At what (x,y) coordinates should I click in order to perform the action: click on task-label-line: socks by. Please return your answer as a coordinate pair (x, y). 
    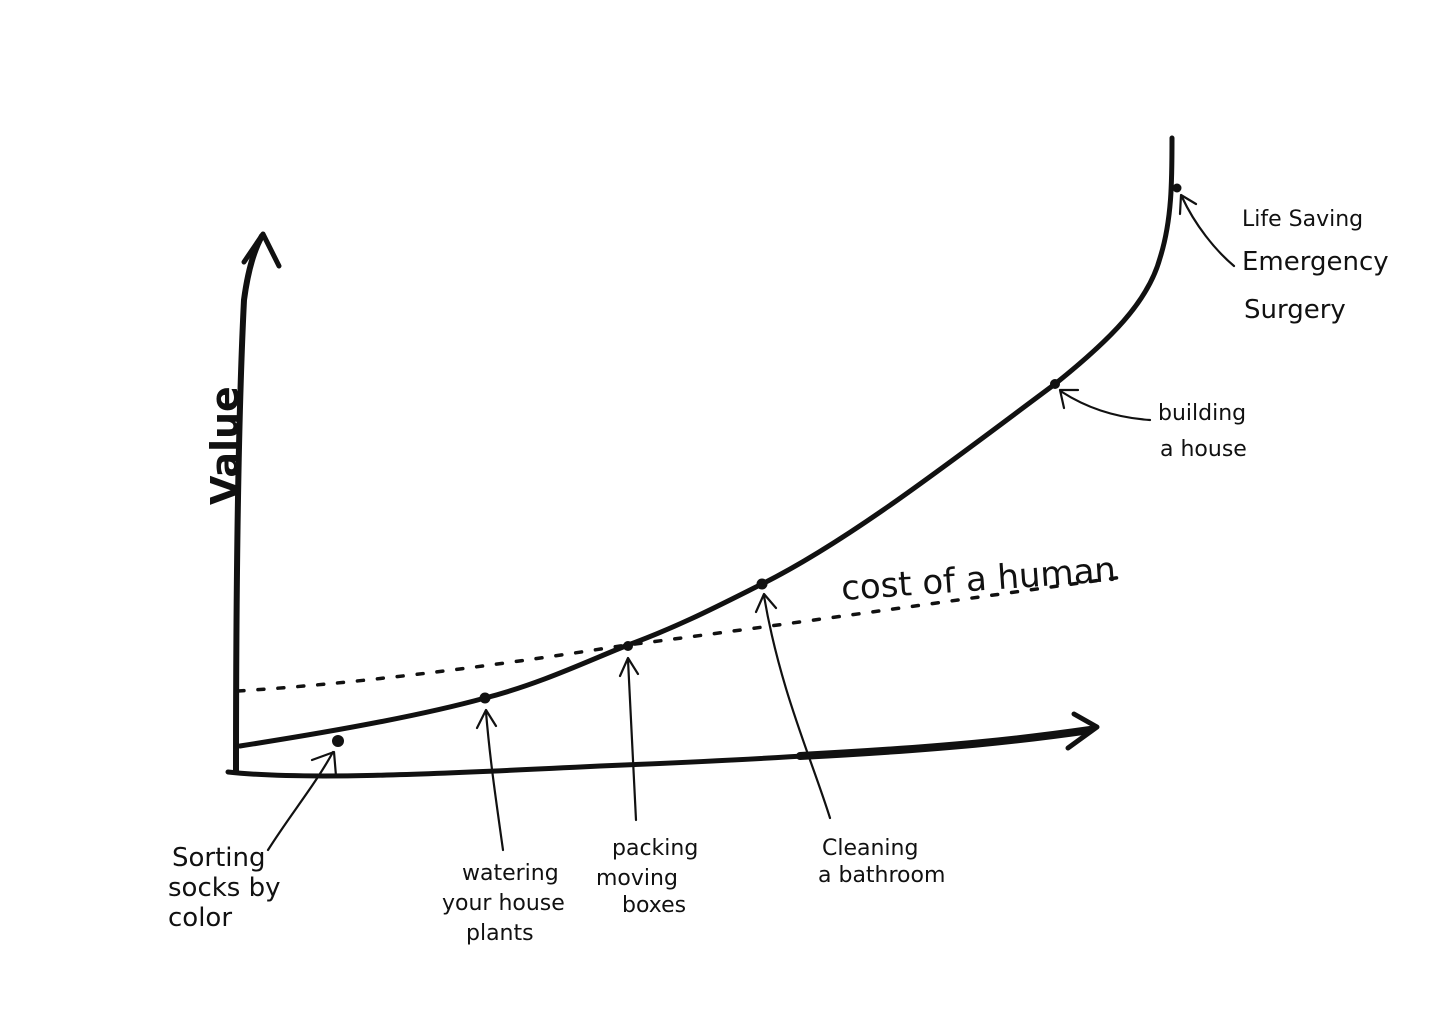
    Looking at the image, I should click on (224, 888).